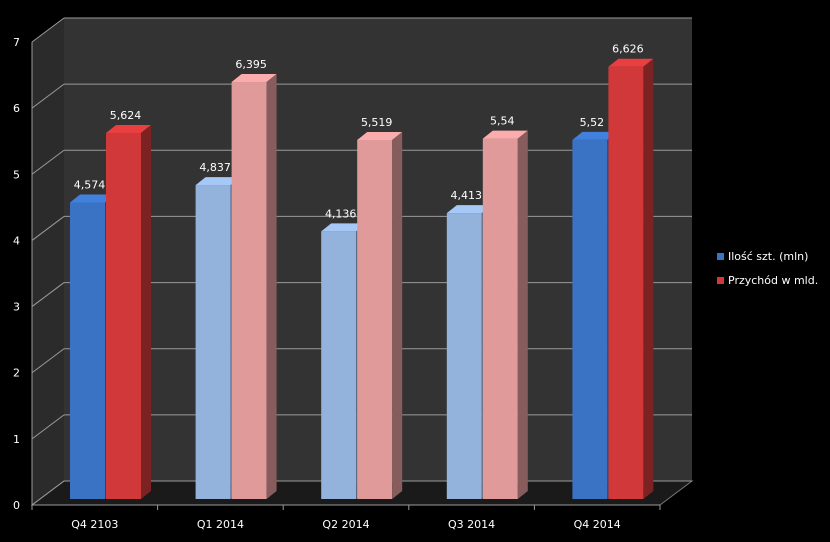  What do you see at coordinates (597, 524) in the screenshot?
I see `x-tick-label: Q4 2014` at bounding box center [597, 524].